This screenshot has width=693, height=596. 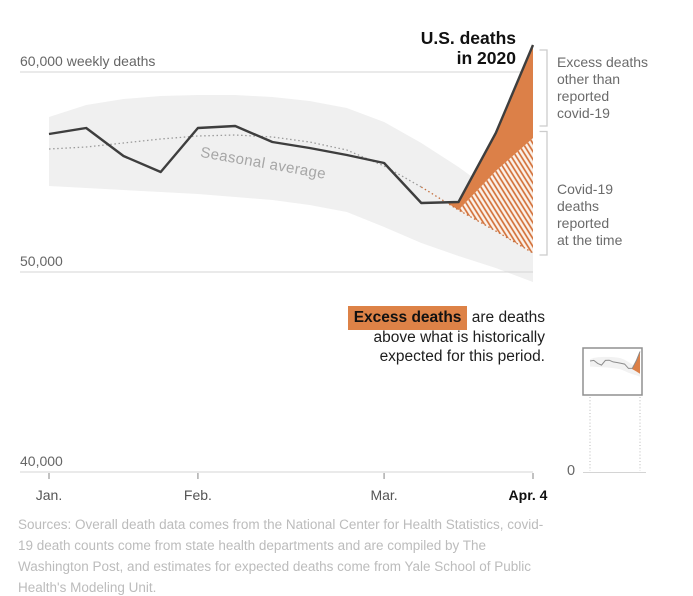 I want to click on covid-deaths-hatched-area, so click(x=489, y=195).